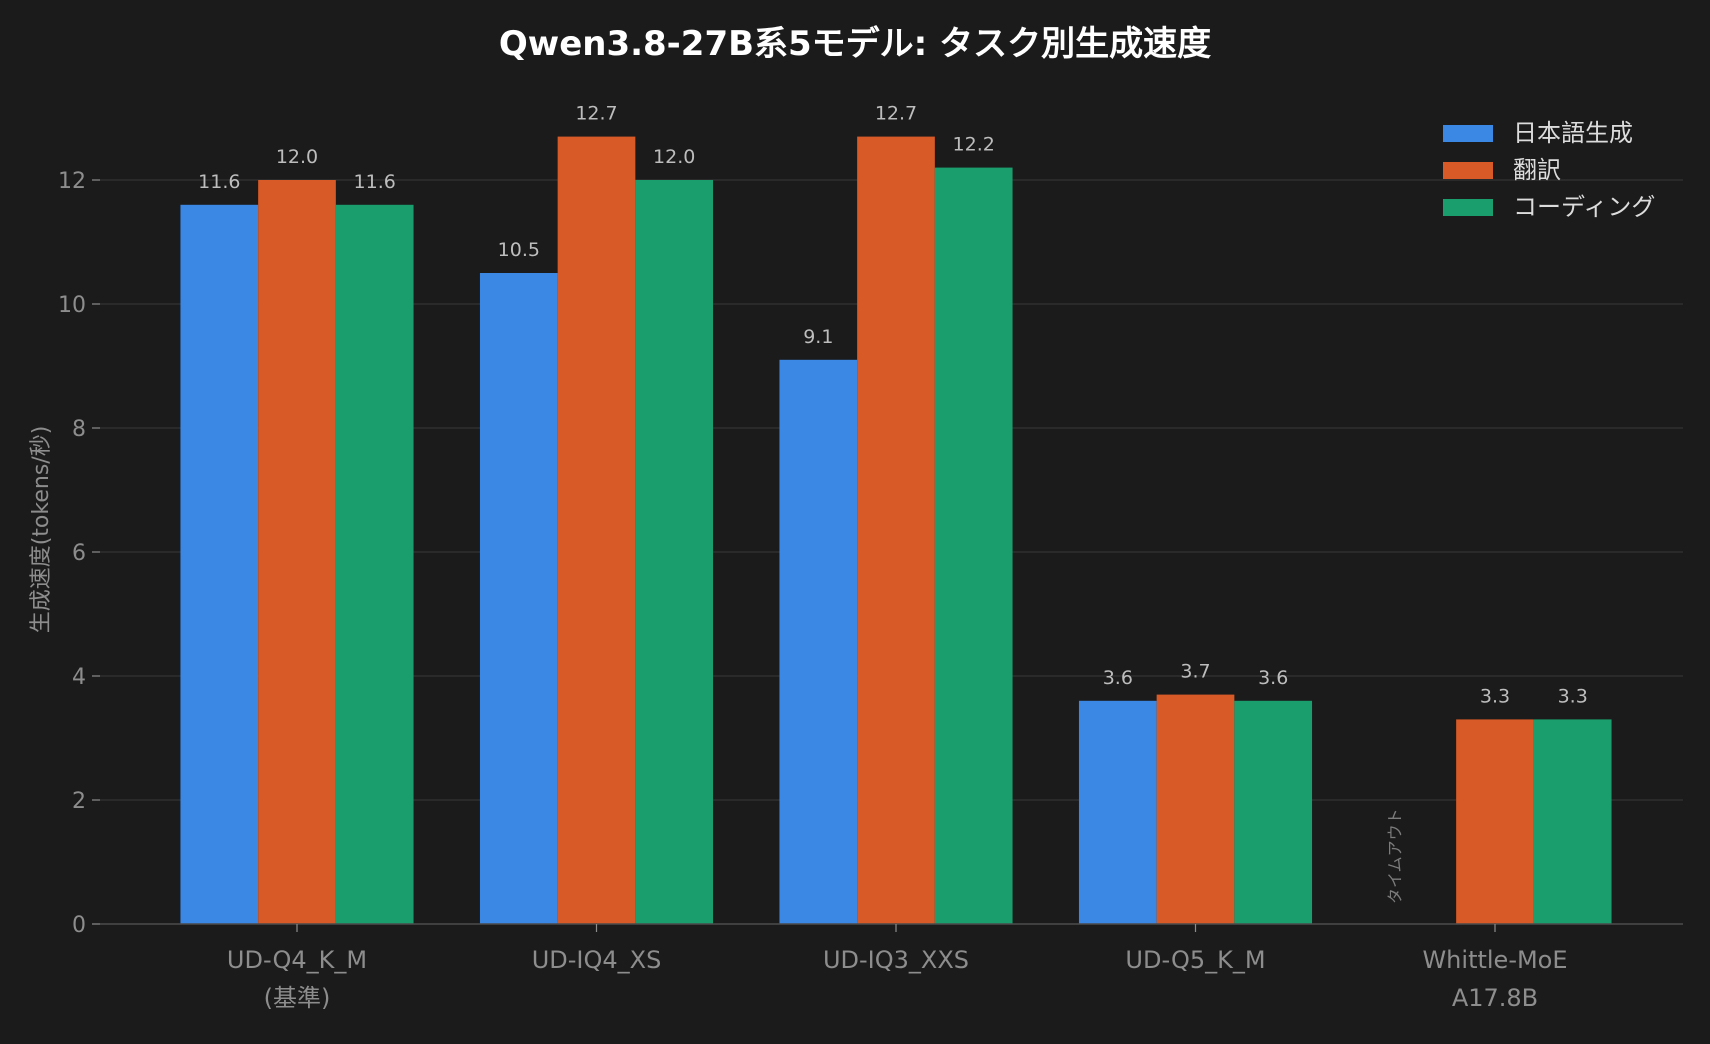  I want to click on x-tick-label: UD-Q5_K_M, so click(1195, 960).